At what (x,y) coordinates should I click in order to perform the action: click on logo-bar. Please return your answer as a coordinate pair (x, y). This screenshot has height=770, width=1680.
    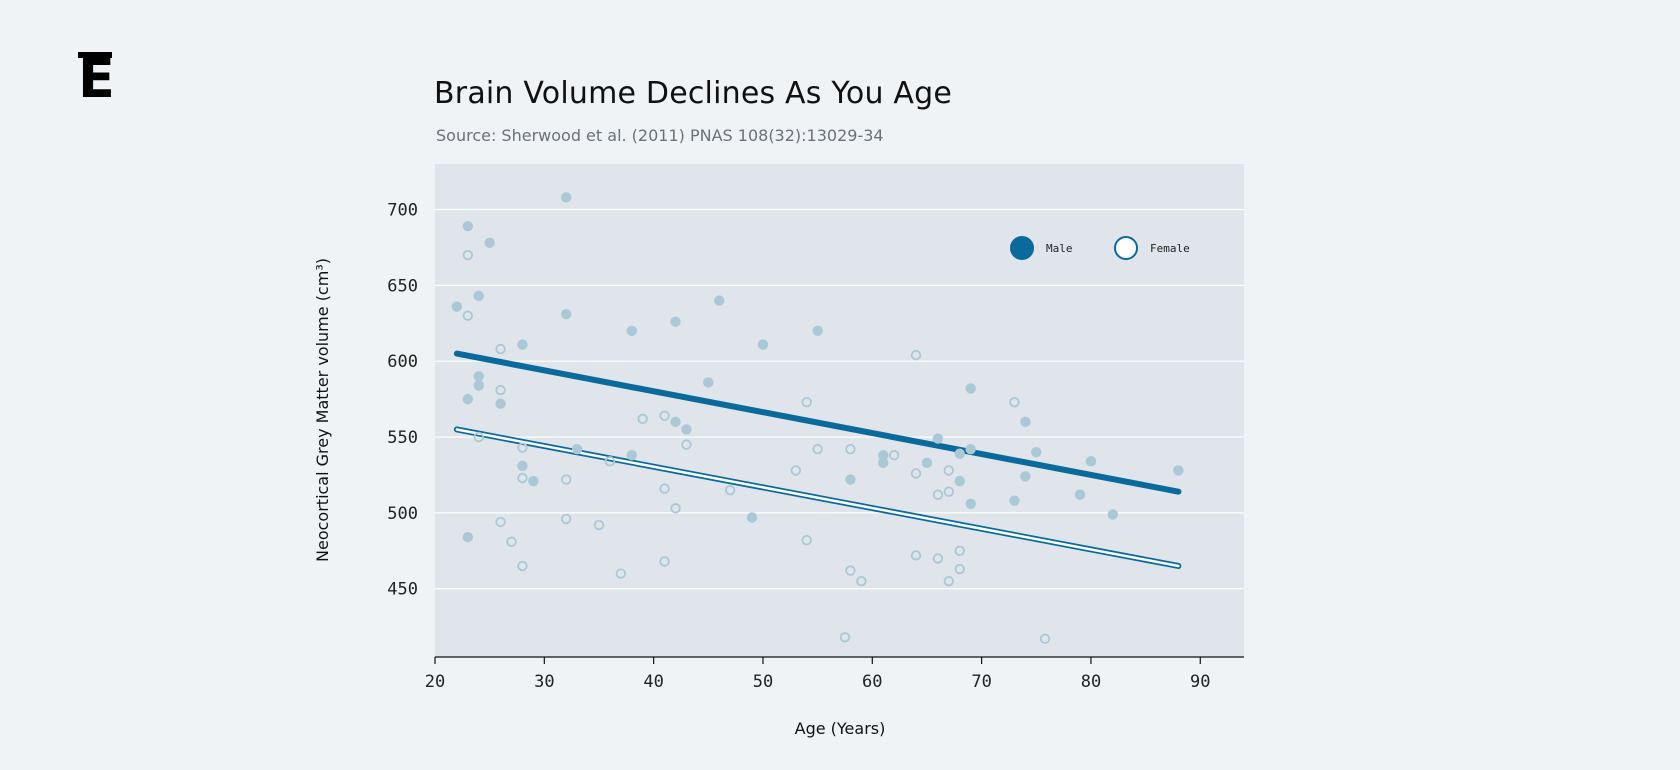
    Looking at the image, I should click on (95, 55).